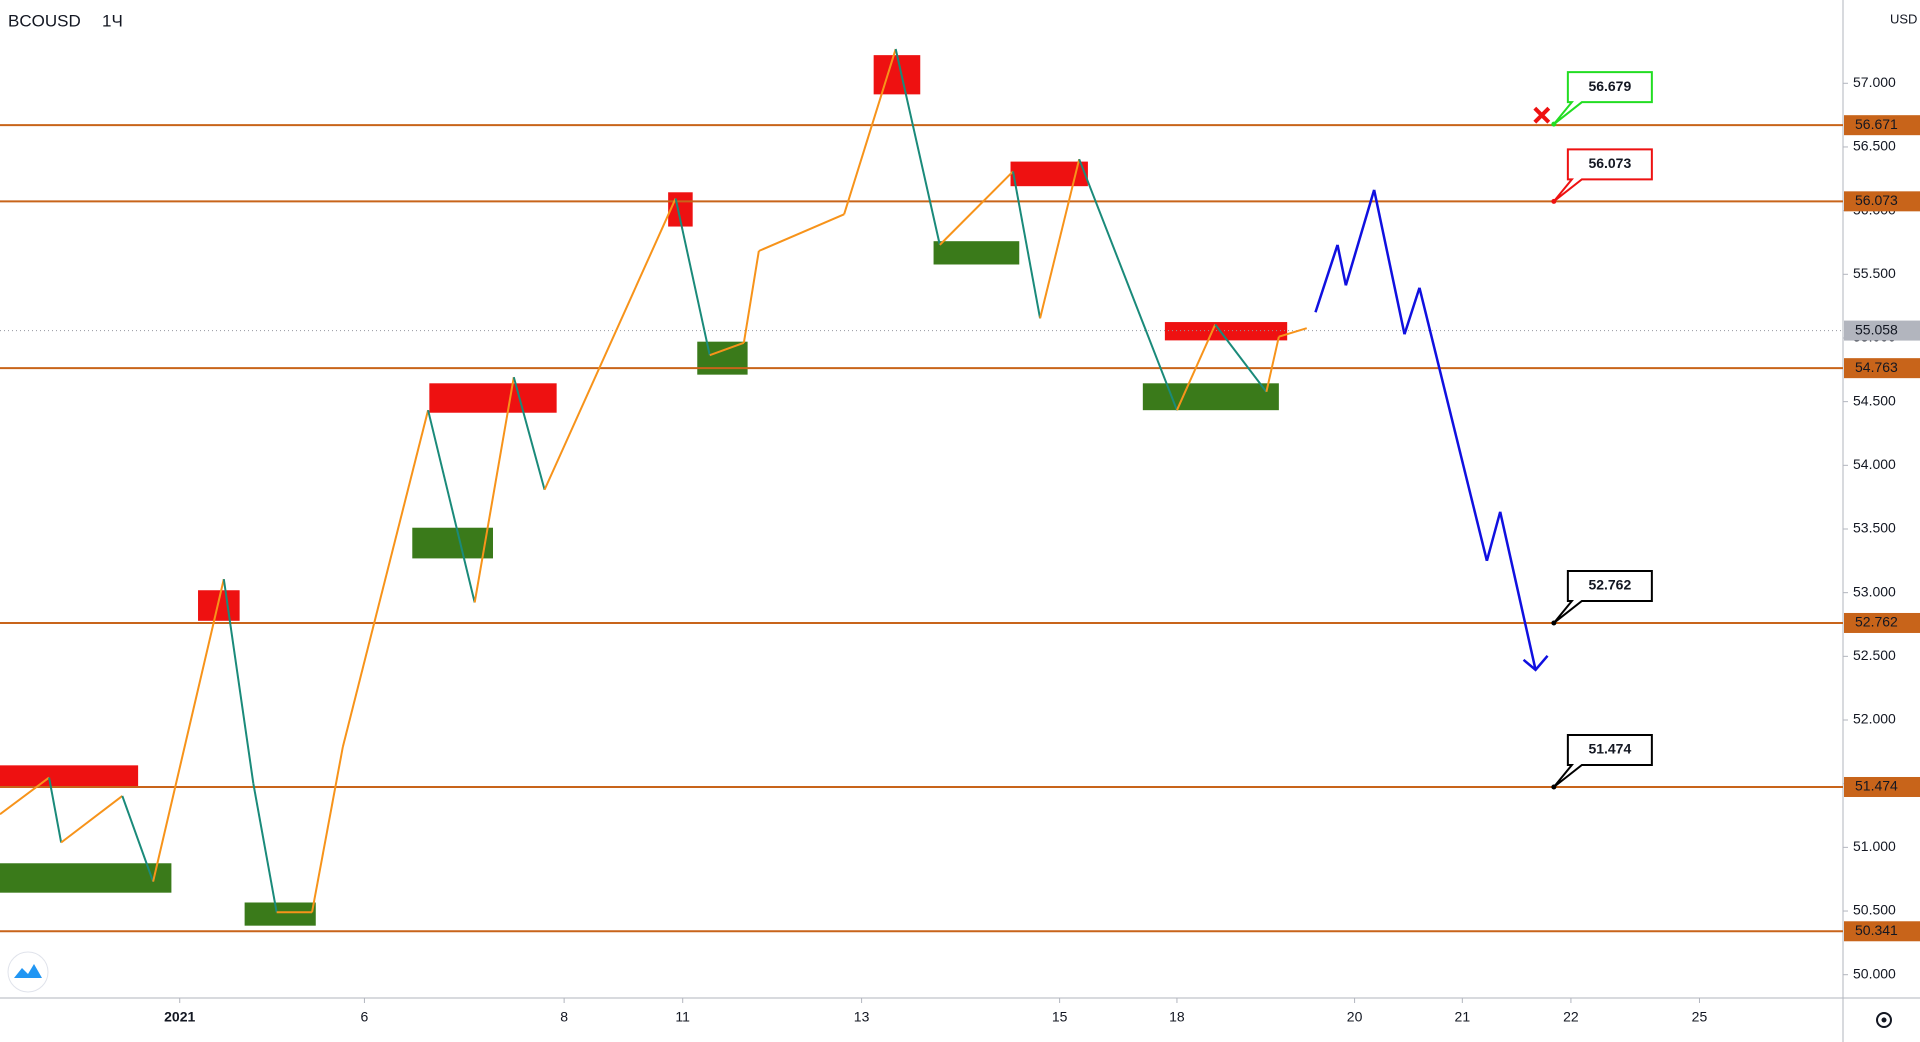 The height and width of the screenshot is (1042, 1920). Describe the element at coordinates (1876, 622) in the screenshot. I see `level-label: 52.762` at that location.